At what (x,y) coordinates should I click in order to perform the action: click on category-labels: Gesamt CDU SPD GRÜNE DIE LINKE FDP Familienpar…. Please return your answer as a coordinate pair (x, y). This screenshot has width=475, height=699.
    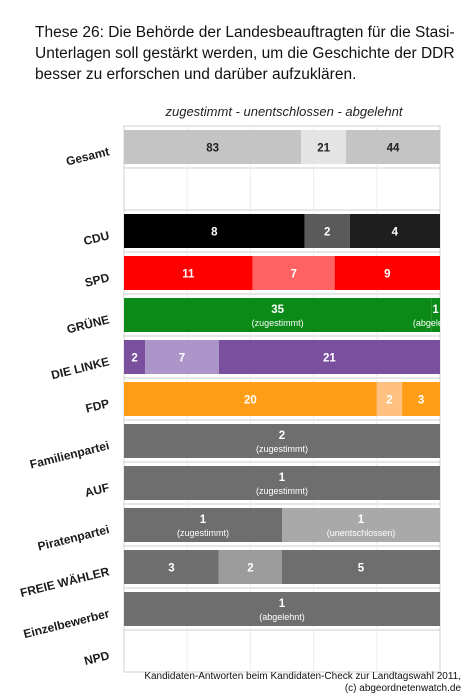
    Looking at the image, I should click on (64, 406).